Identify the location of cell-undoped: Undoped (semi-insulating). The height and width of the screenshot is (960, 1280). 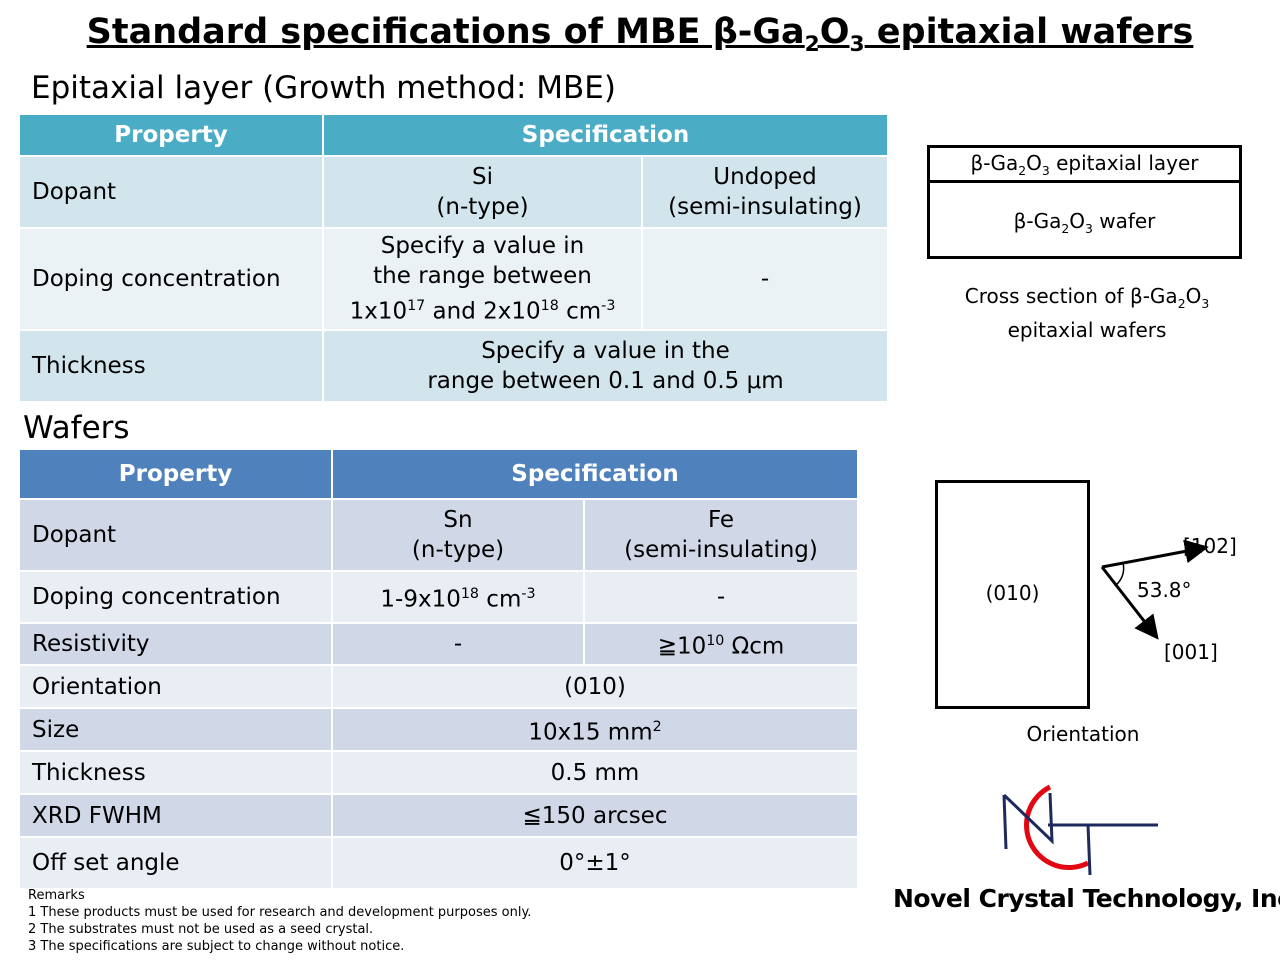
(765, 192).